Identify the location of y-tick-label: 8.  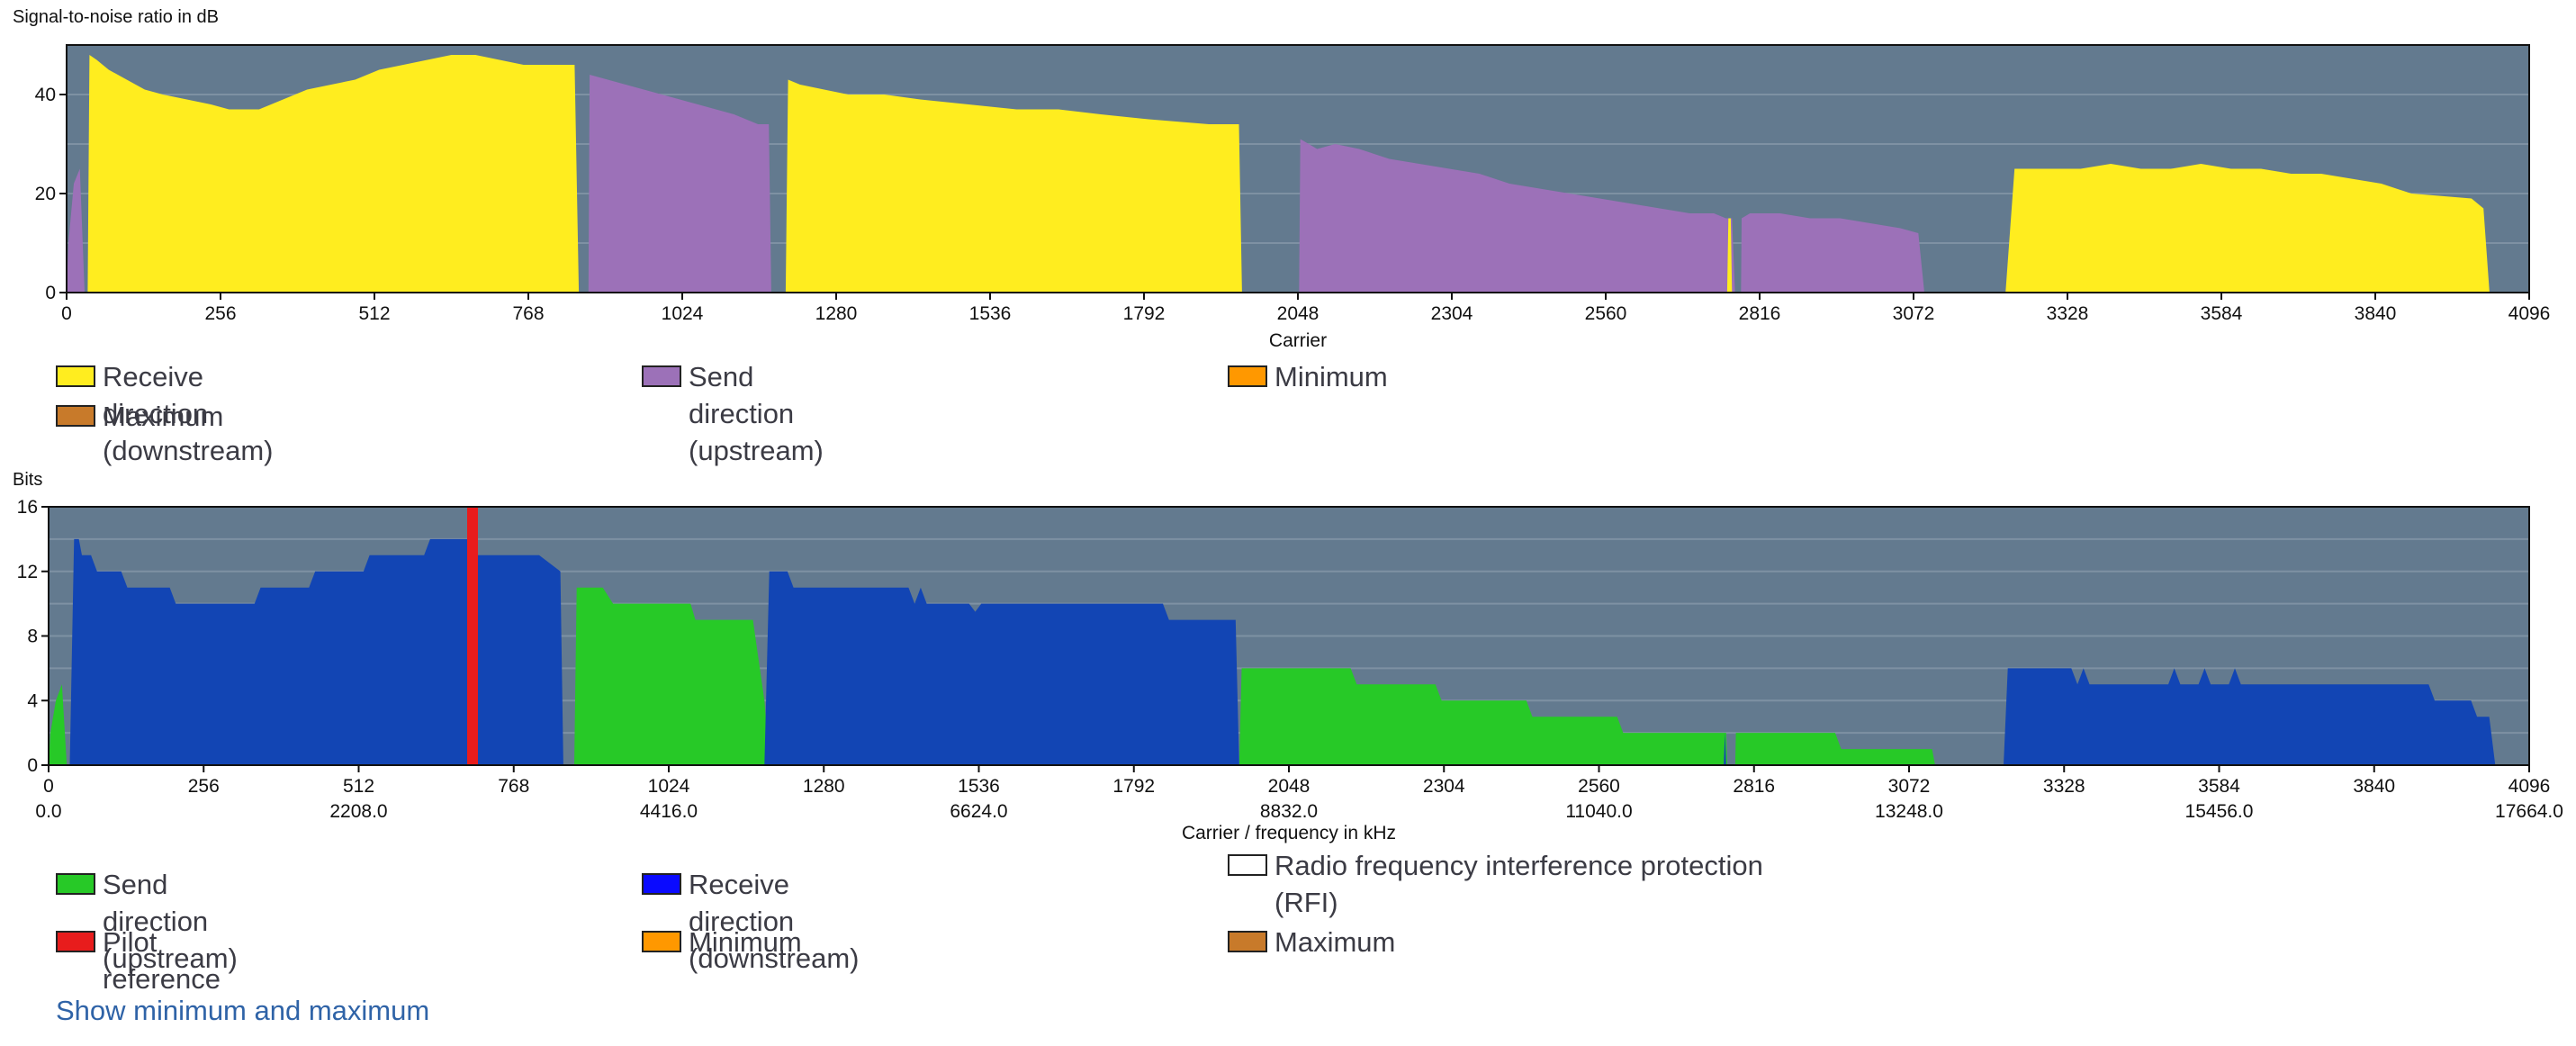
(32, 637).